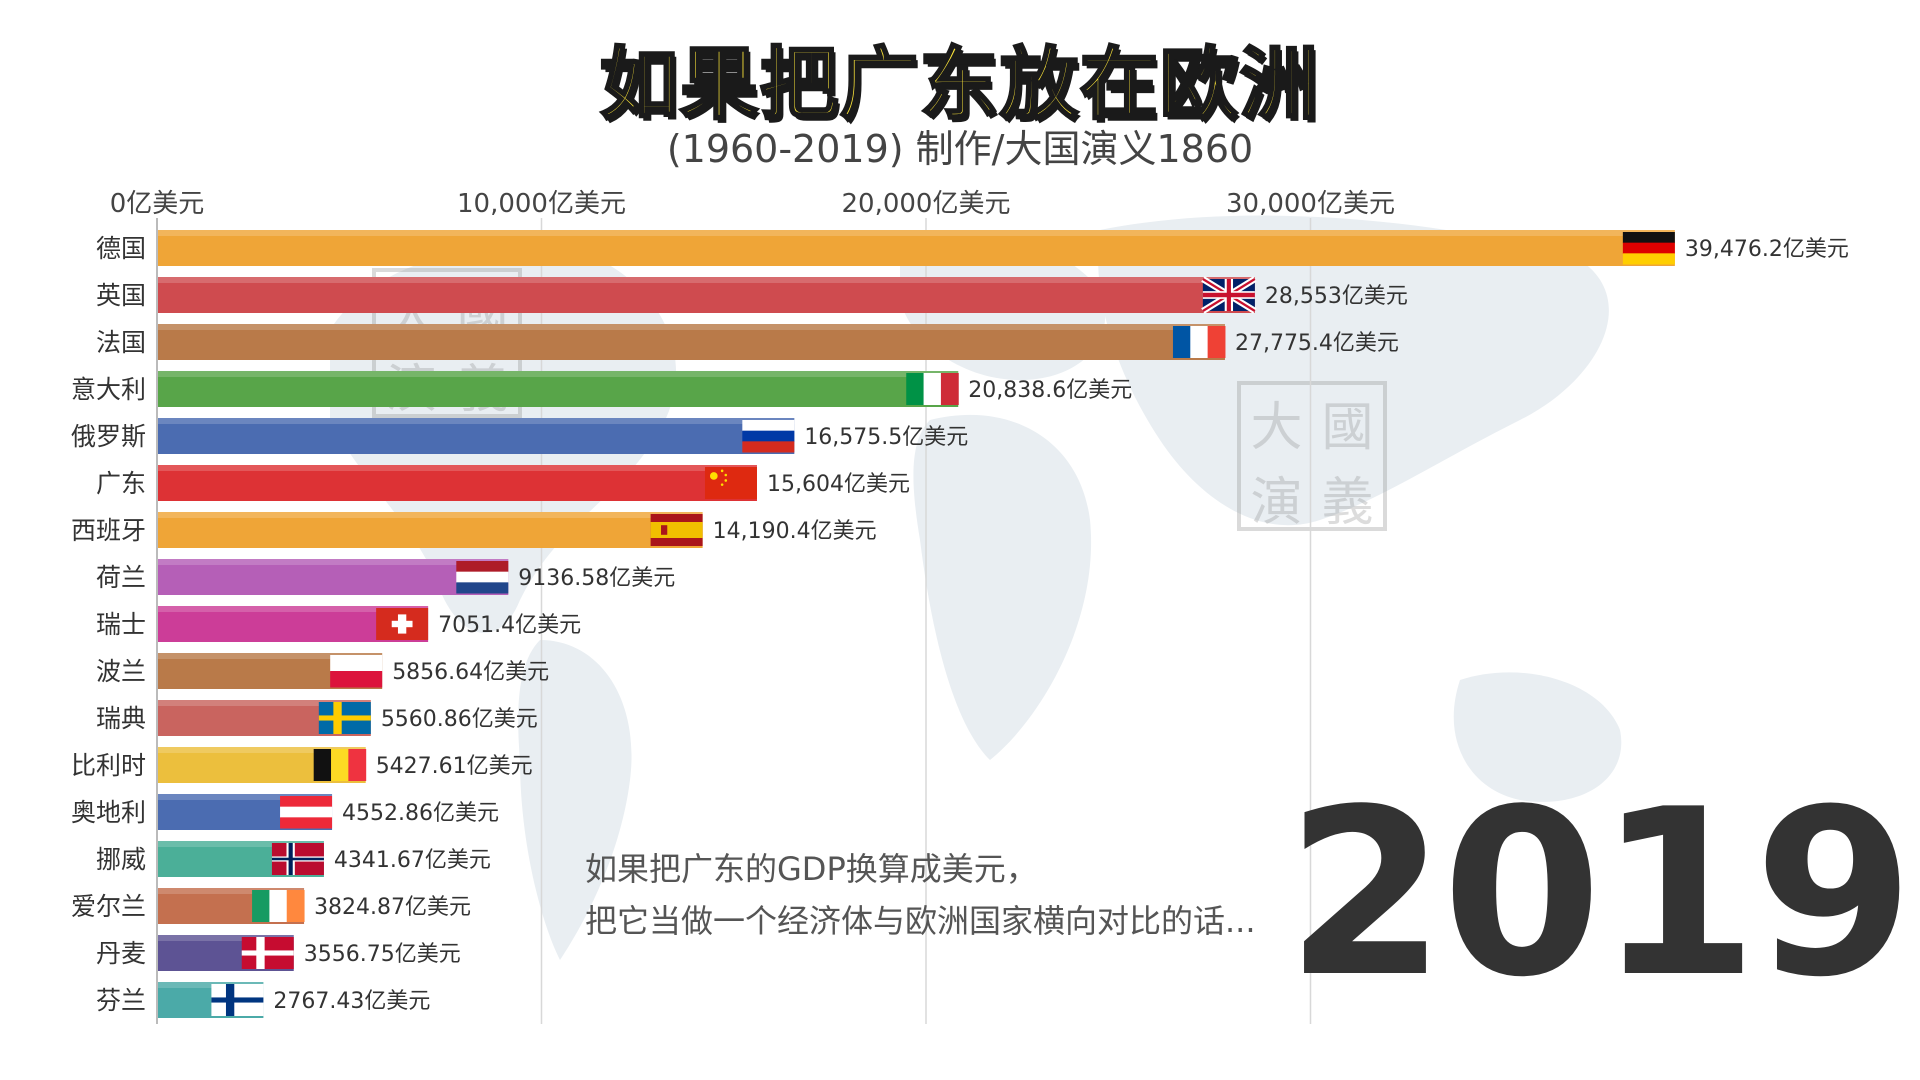  Describe the element at coordinates (838, 484) in the screenshot. I see `value-label: 15,604亿美元` at that location.